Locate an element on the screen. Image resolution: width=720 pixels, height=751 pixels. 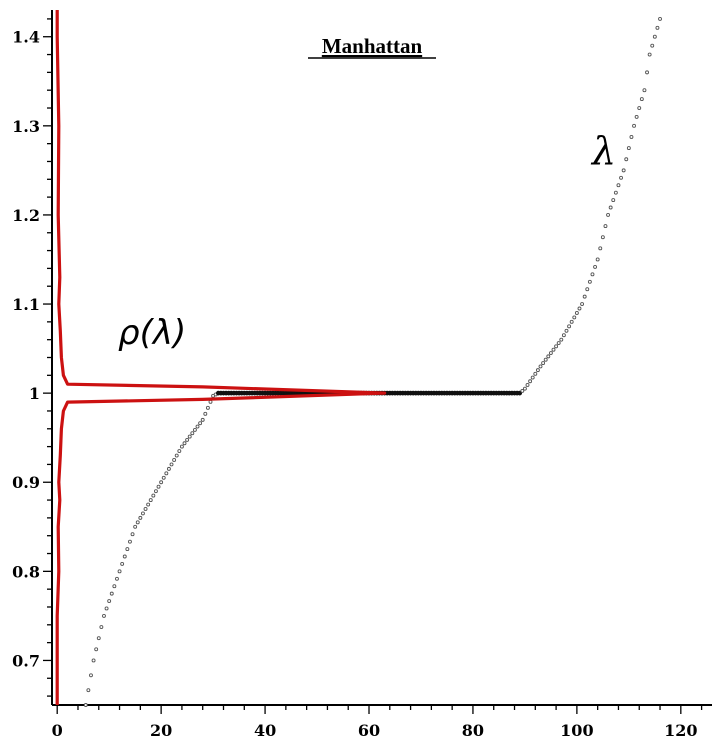
x-tick-label: 0 is located at coordinates (57, 730).